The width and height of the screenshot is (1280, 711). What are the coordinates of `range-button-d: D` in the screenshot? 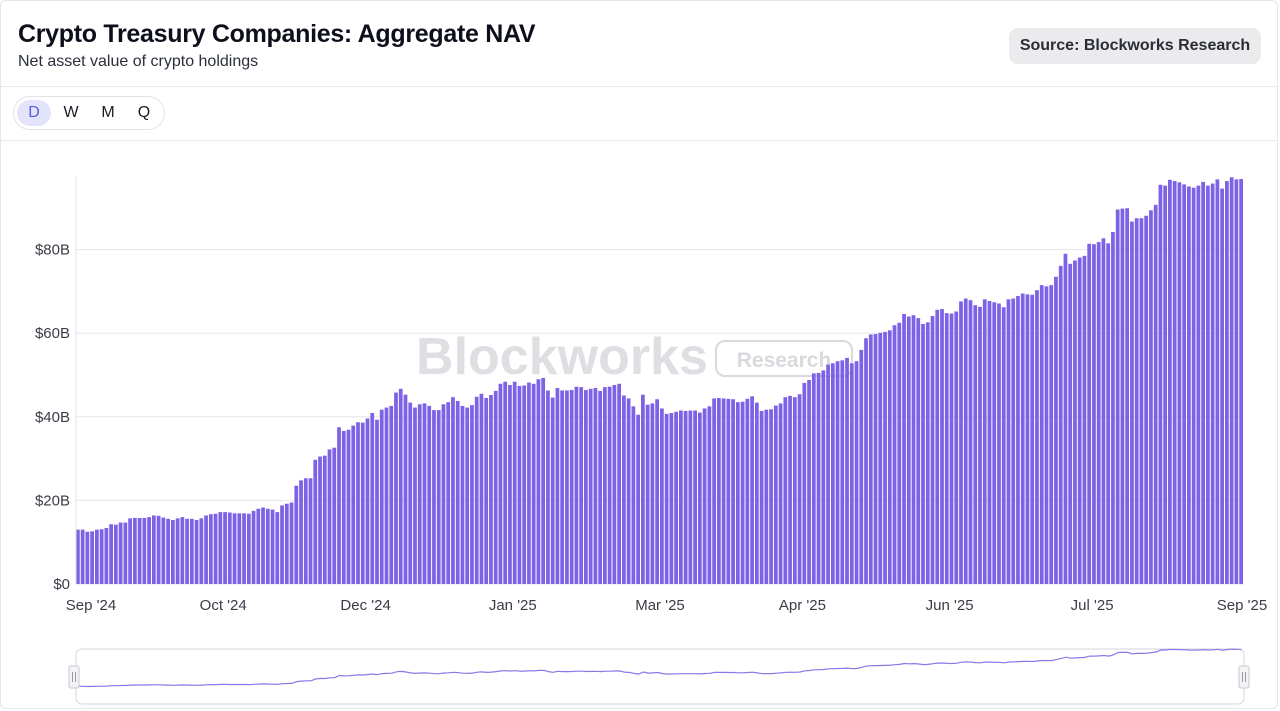 It's located at (34, 113).